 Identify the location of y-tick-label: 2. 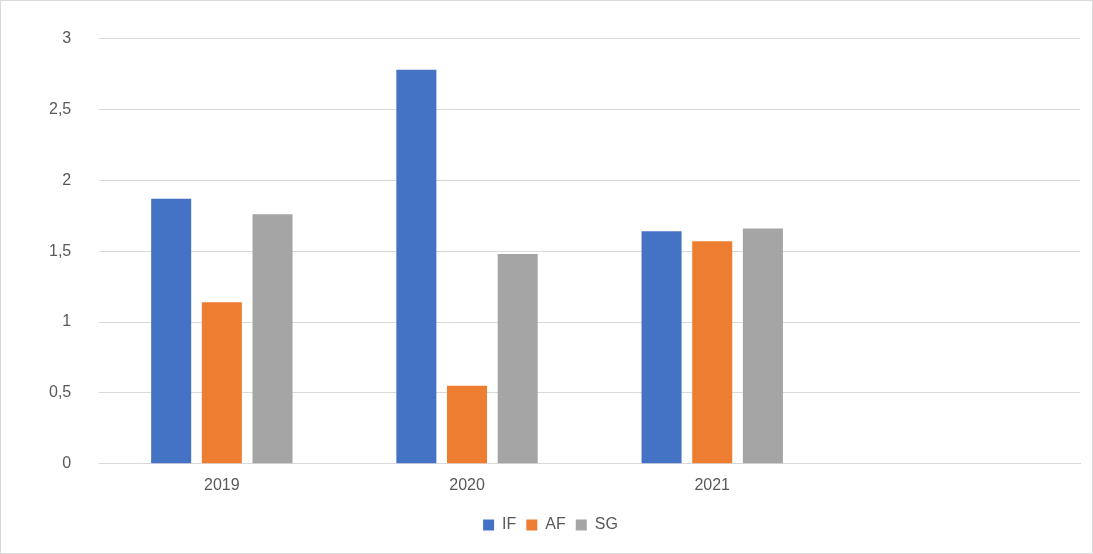
(67, 179).